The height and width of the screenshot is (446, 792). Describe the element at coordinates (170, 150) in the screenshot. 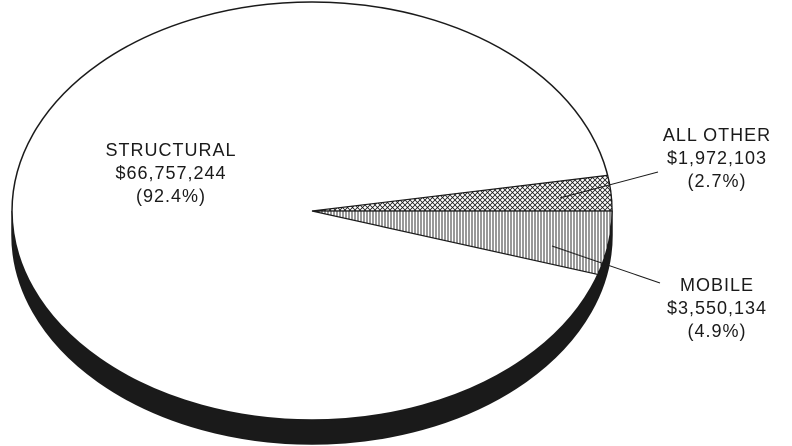

I see `slice-label-structural-name: STRUCTURAL` at that location.